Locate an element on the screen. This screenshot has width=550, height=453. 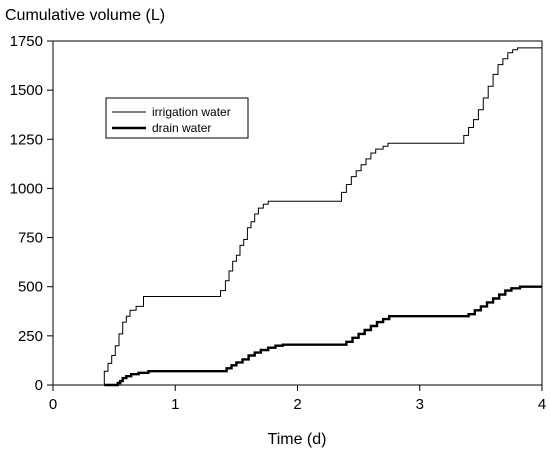
x-tick-label: 3 is located at coordinates (420, 404).